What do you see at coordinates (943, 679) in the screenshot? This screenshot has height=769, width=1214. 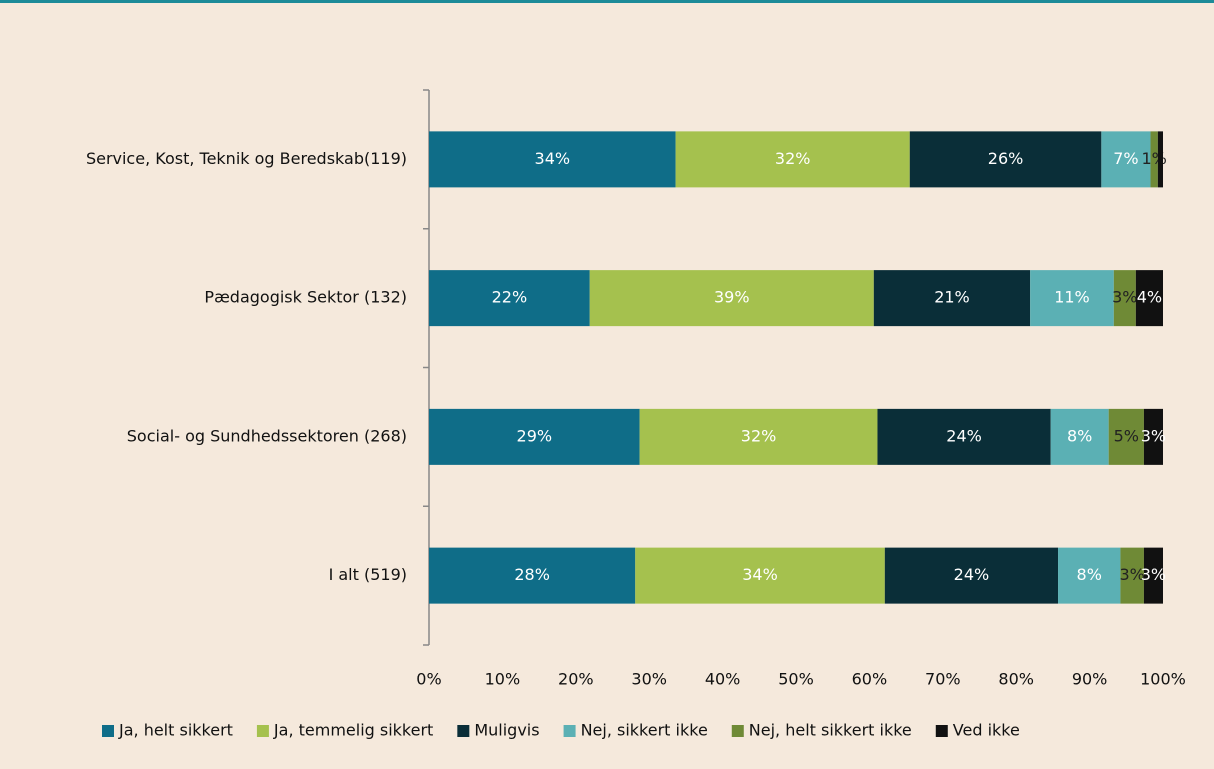 I see `x-tick-label: 70%` at bounding box center [943, 679].